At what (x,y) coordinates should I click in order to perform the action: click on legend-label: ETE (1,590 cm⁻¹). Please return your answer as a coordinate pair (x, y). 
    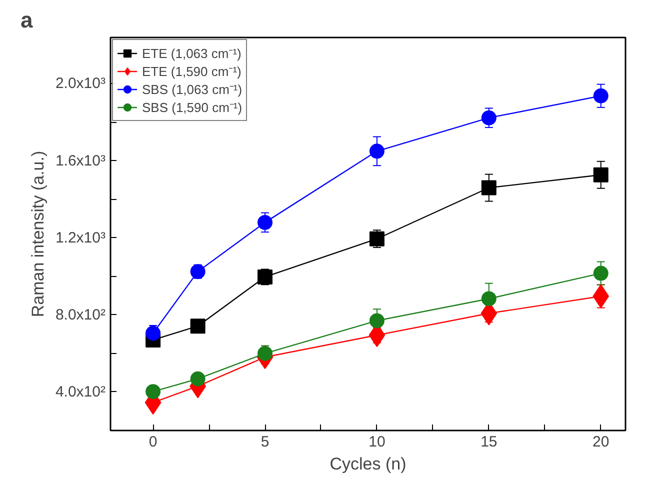
    Looking at the image, I should click on (192, 71).